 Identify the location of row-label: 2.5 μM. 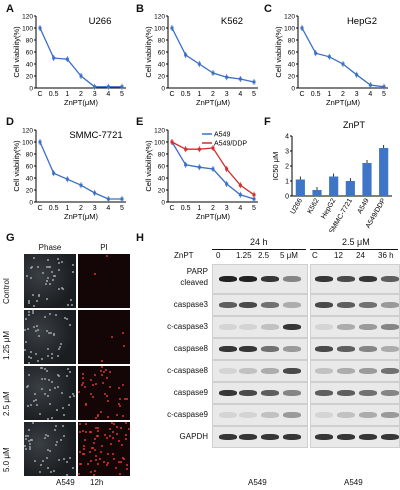
(6, 403).